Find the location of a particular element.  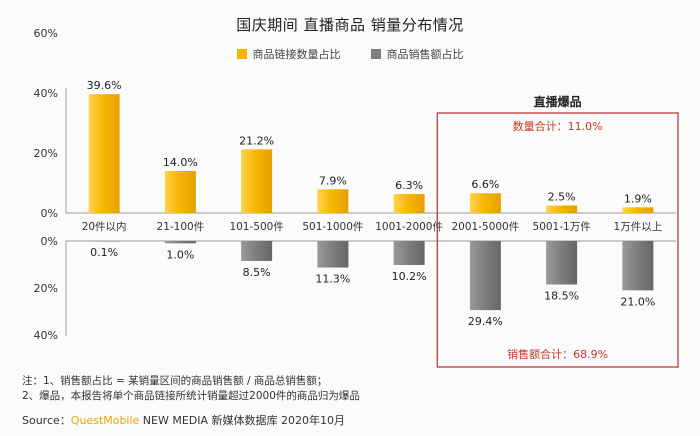

category-label: 501-1000件 is located at coordinates (332, 227).